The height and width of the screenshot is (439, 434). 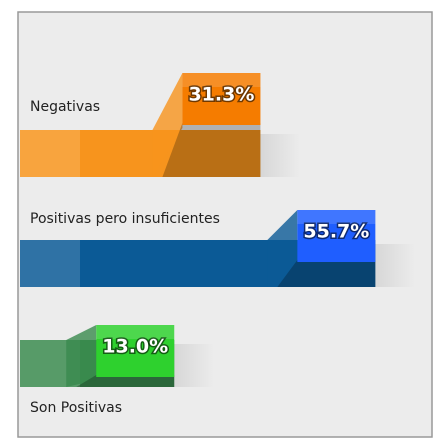 I want to click on value-label: 55.7%, so click(x=336, y=232).